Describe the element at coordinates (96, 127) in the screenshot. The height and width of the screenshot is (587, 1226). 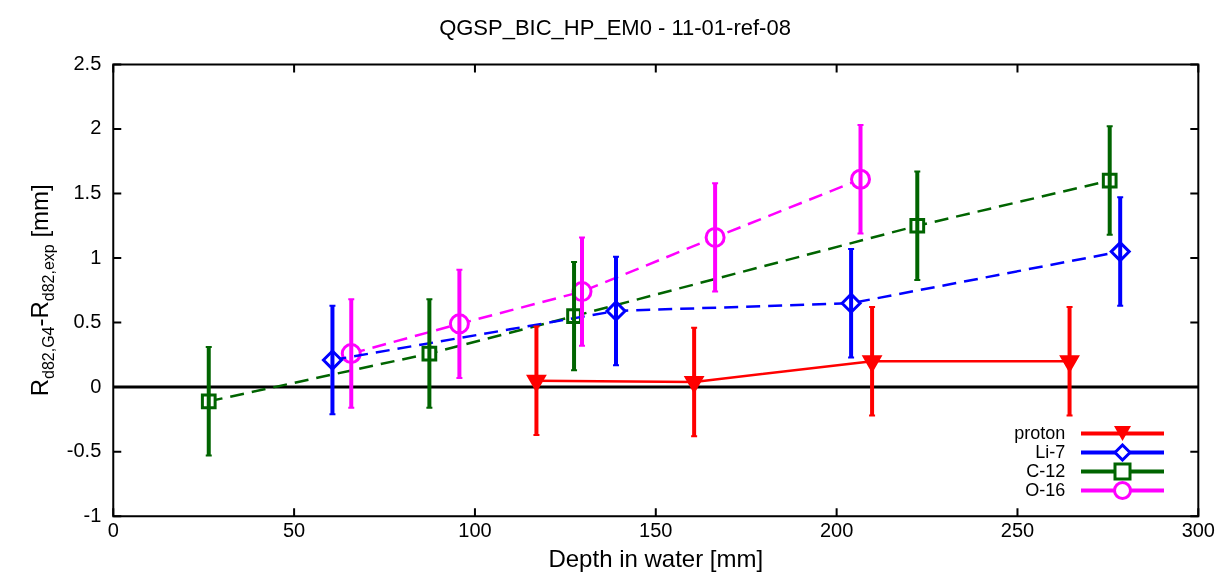
I see `y-tick-label: 2` at that location.